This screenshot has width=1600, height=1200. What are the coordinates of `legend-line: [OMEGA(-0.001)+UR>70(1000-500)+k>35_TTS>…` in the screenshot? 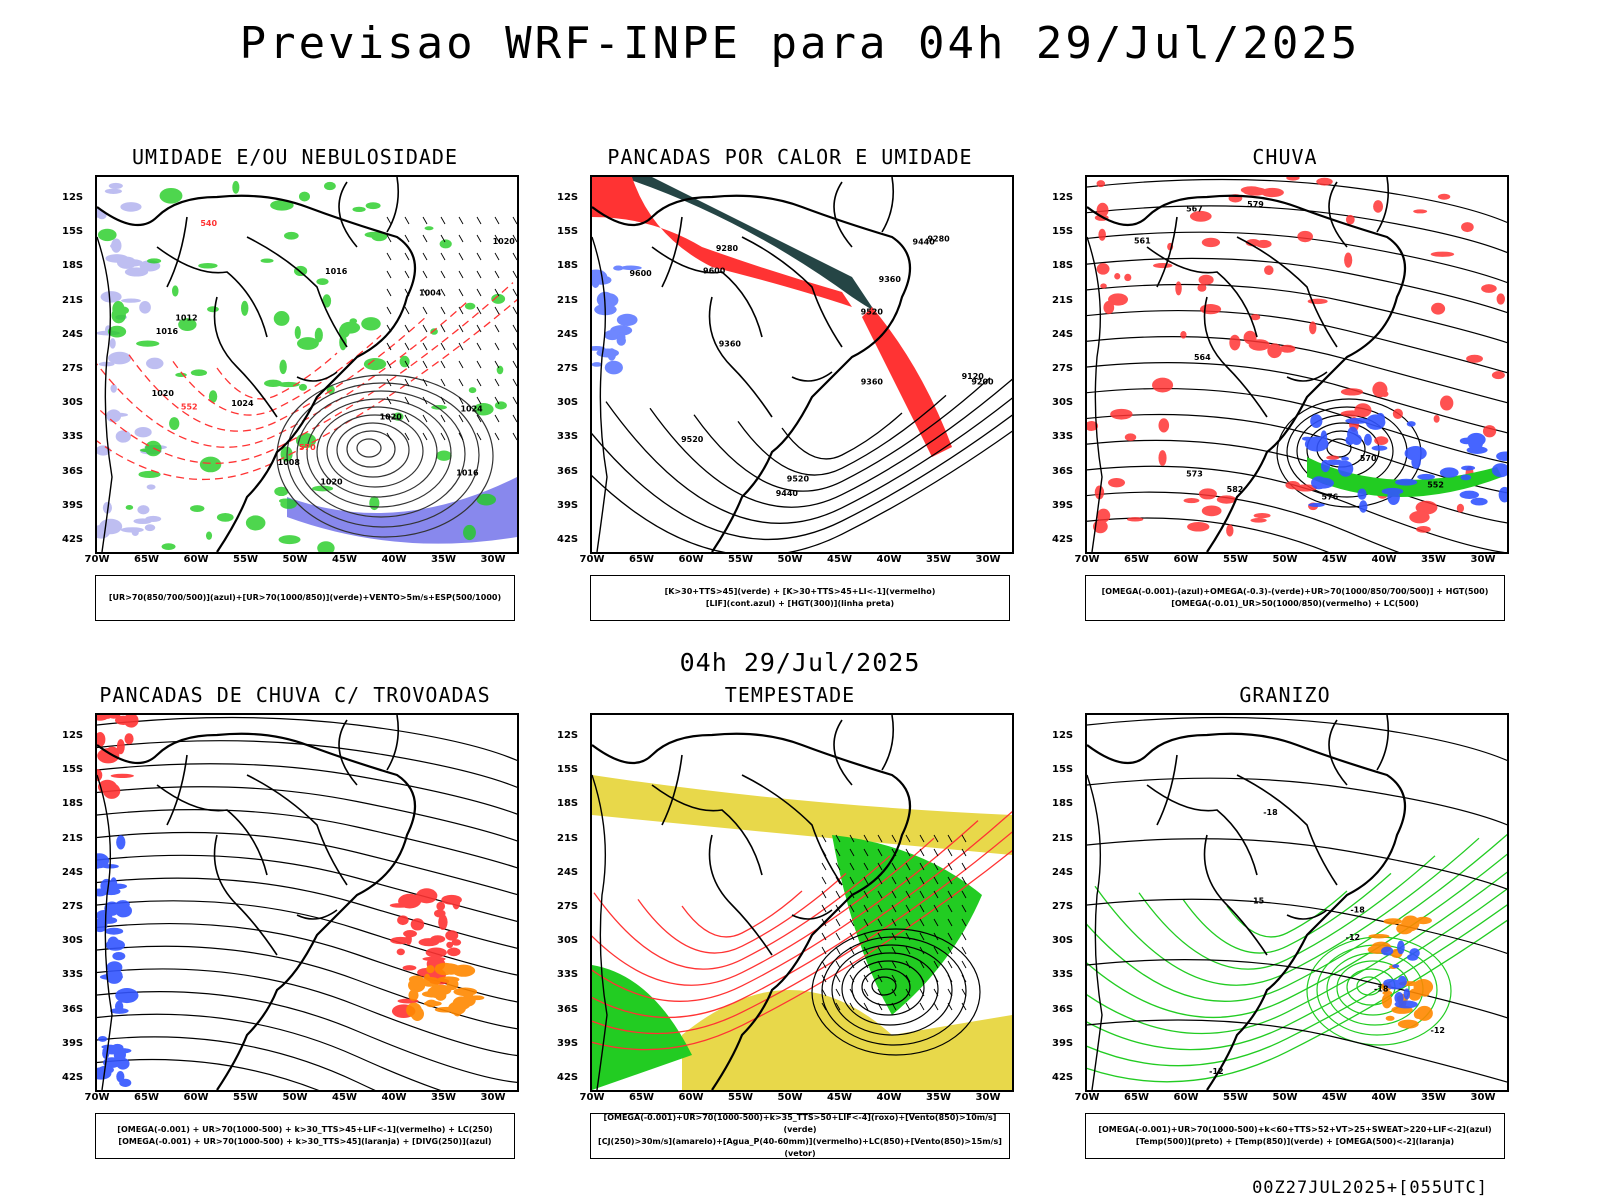 It's located at (800, 1123).